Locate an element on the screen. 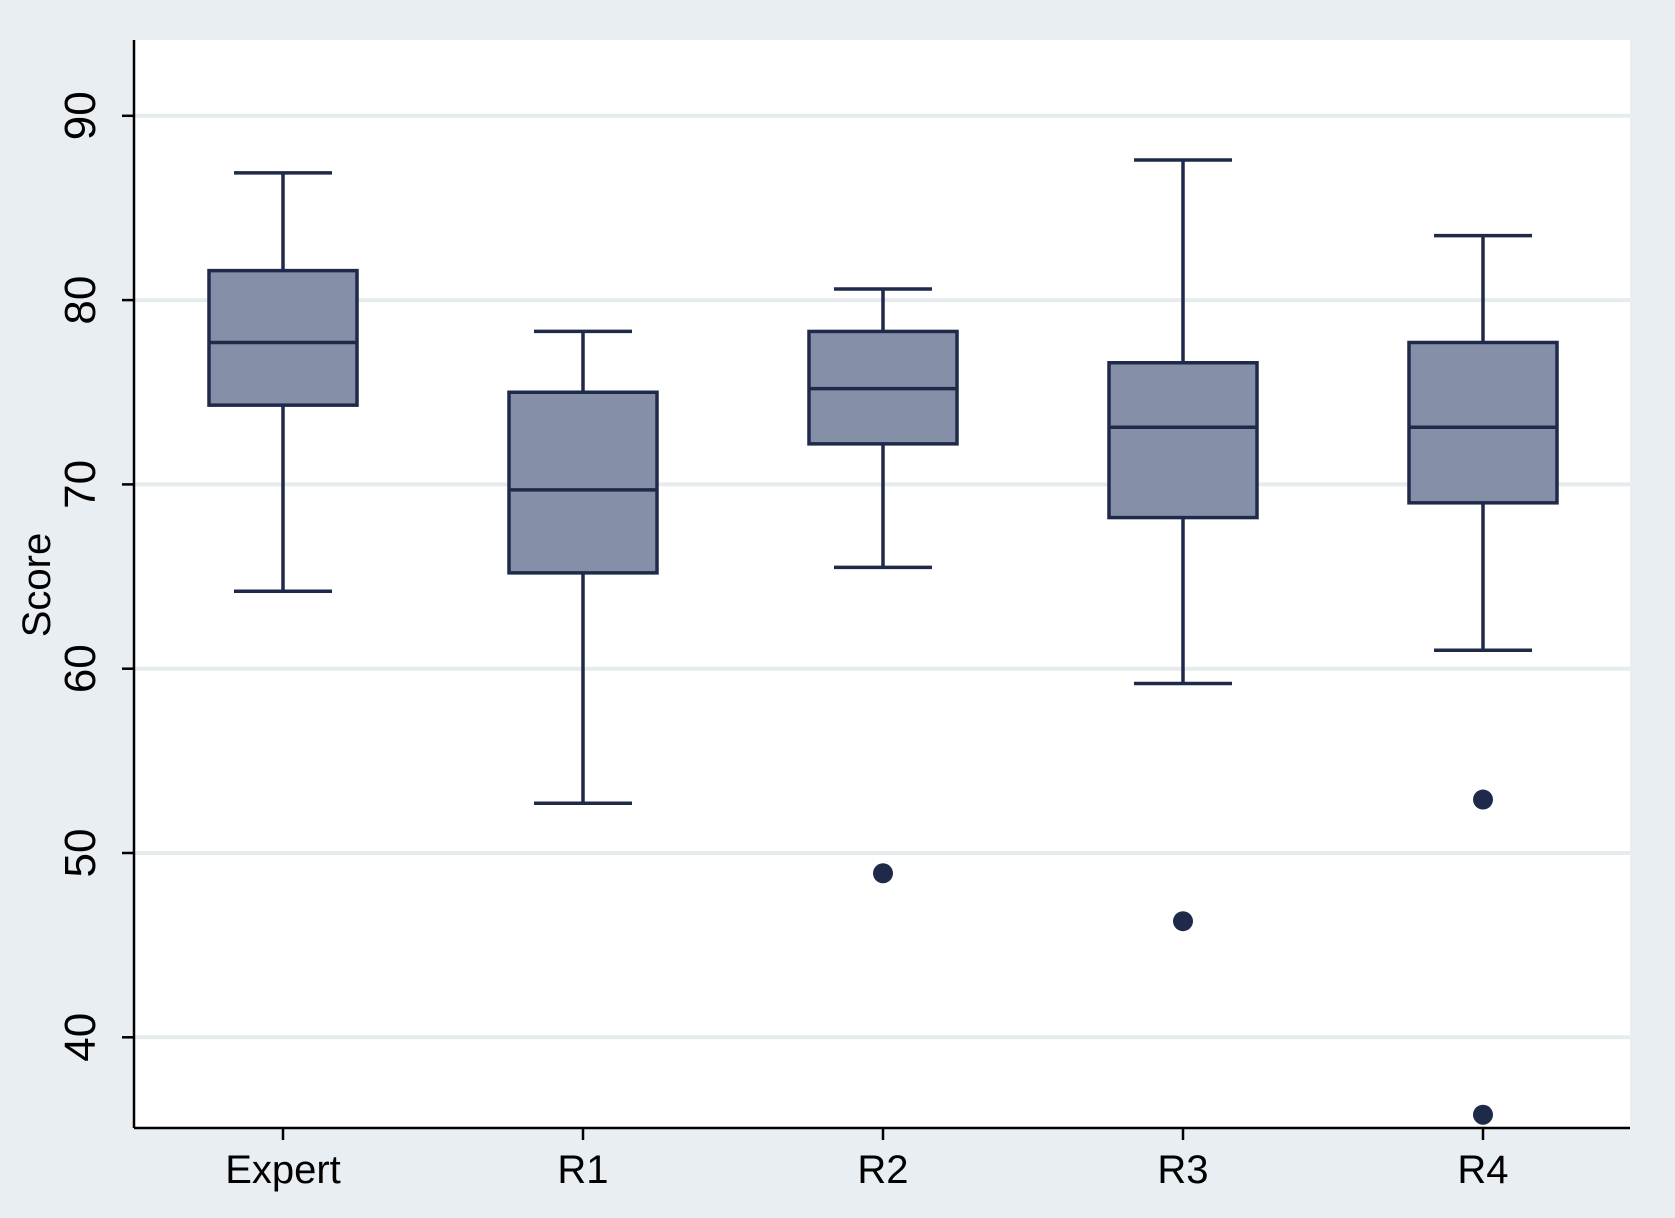 The image size is (1675, 1218). box-R2 is located at coordinates (883, 428).